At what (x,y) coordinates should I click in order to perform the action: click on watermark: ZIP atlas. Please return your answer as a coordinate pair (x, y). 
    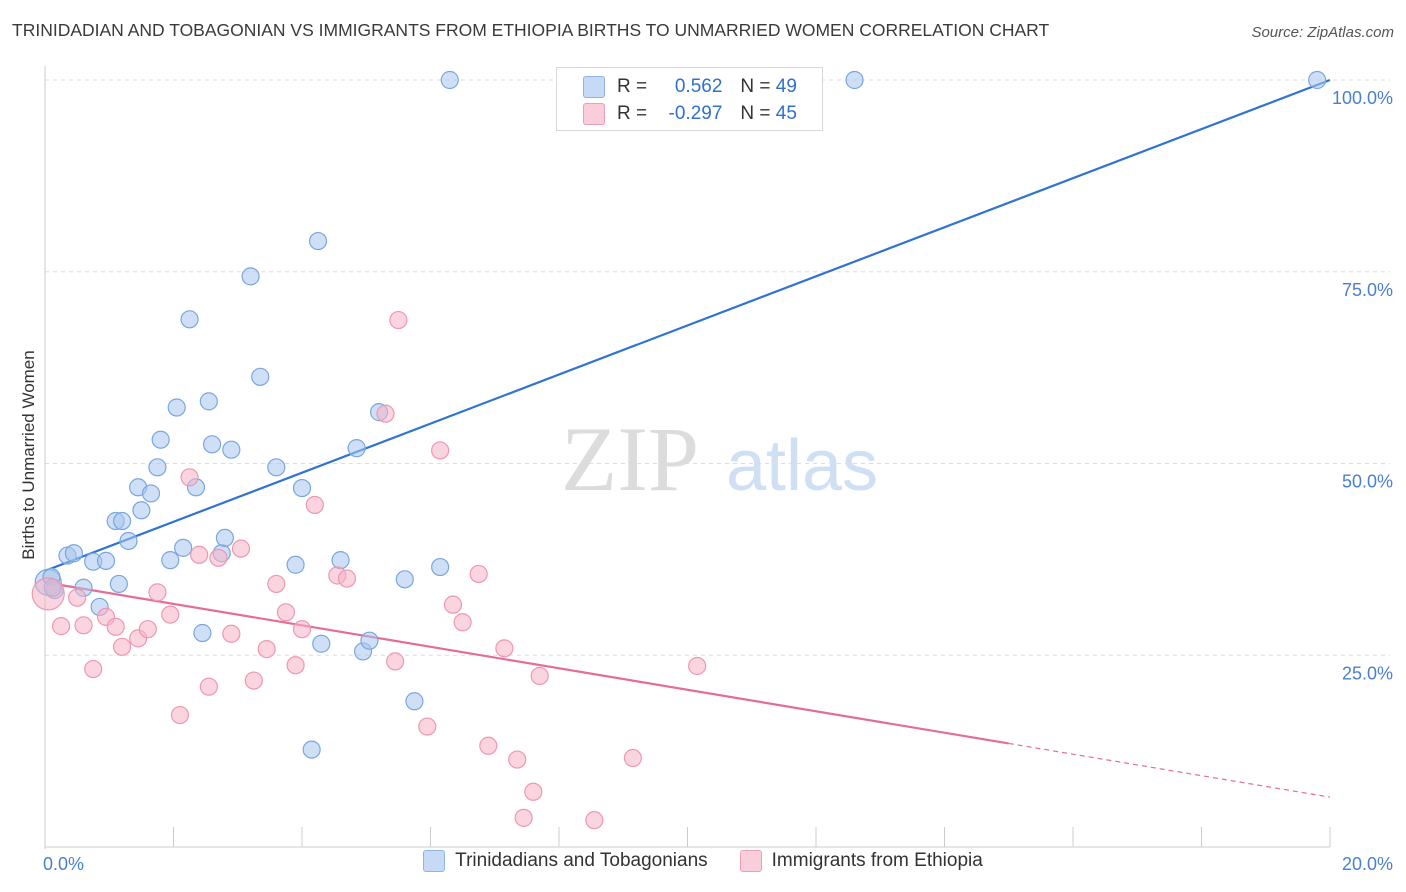
    Looking at the image, I should click on (719, 459).